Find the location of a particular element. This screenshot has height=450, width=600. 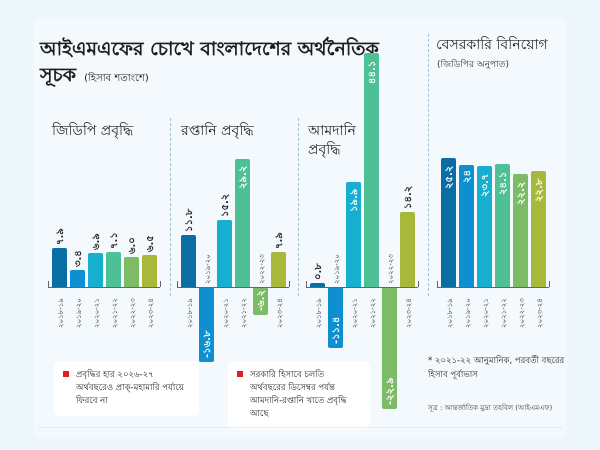

bar-value-label: ২২.২ is located at coordinates (521, 193).